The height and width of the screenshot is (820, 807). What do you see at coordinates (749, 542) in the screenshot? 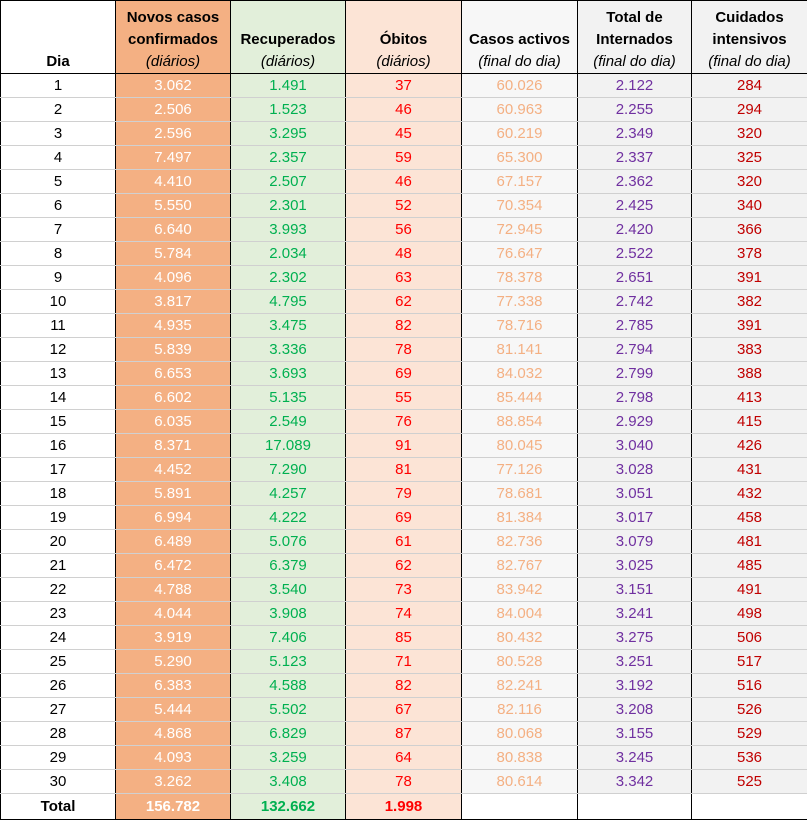
I see `cell-cuid: 481` at bounding box center [749, 542].